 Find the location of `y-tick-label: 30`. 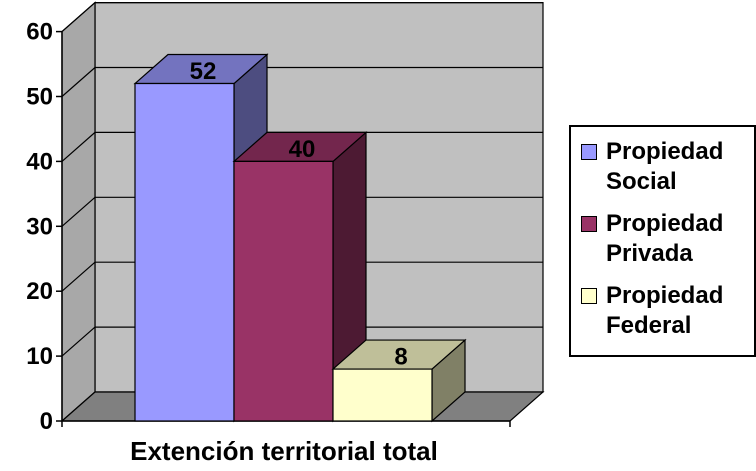

y-tick-label: 30 is located at coordinates (39, 226).